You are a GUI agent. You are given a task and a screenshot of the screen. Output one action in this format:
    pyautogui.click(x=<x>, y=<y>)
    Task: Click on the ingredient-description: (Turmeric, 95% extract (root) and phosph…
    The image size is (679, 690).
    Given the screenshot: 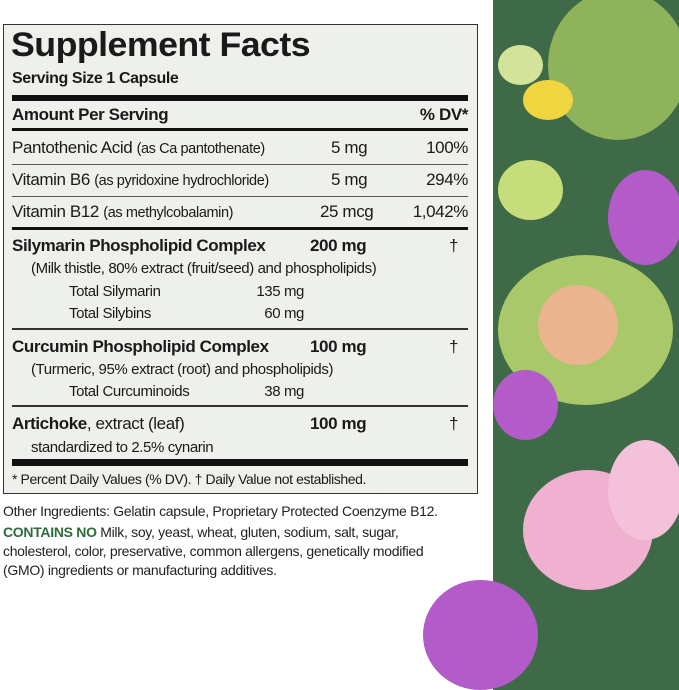 What is the action you would take?
    pyautogui.click(x=182, y=369)
    